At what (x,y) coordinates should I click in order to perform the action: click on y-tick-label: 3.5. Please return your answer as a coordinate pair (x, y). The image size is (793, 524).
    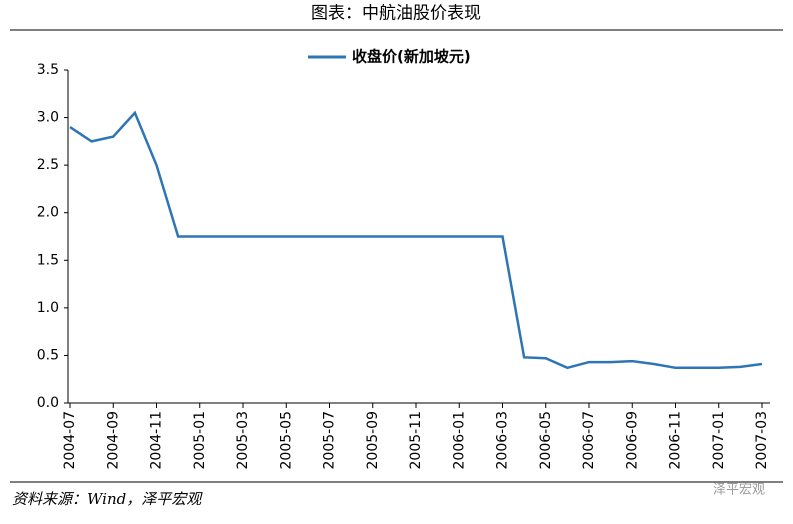
    Looking at the image, I should click on (48, 70).